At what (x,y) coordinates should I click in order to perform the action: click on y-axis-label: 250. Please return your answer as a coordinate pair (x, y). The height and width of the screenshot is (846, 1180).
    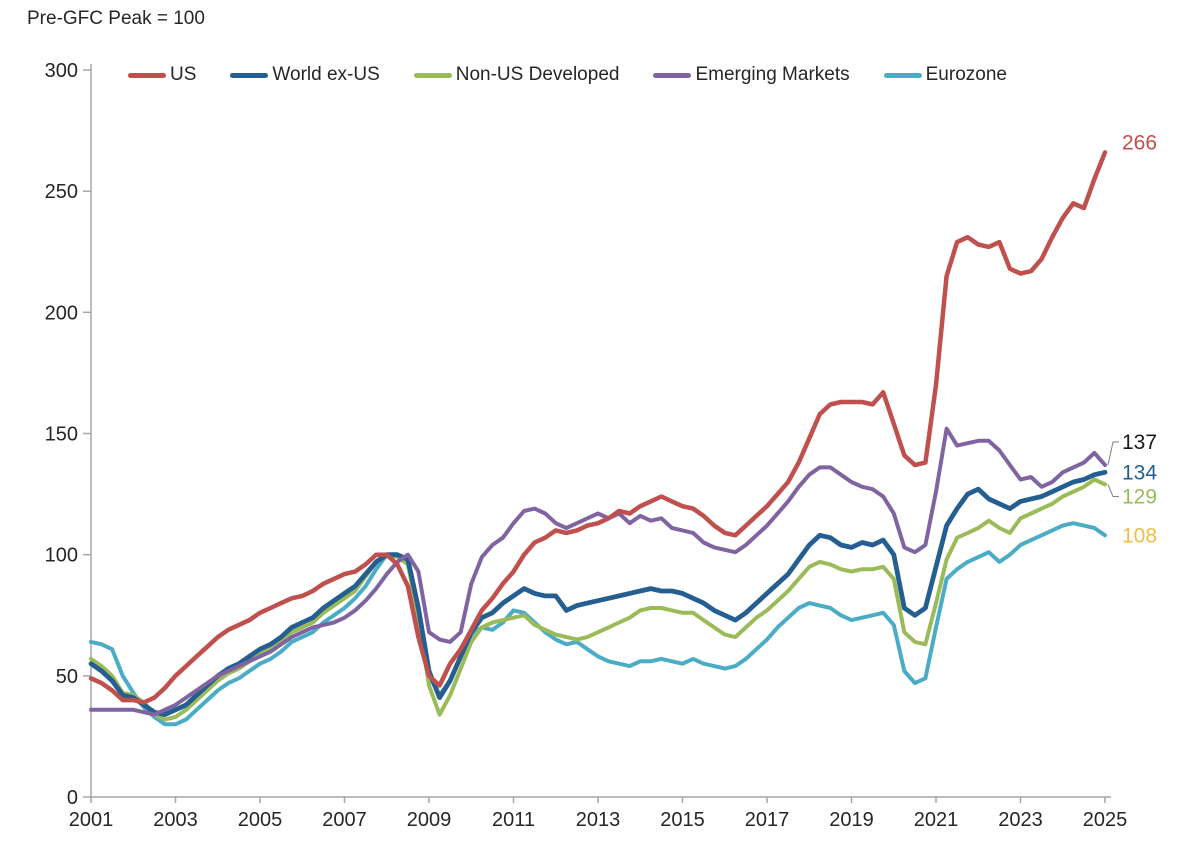
    Looking at the image, I should click on (61, 192).